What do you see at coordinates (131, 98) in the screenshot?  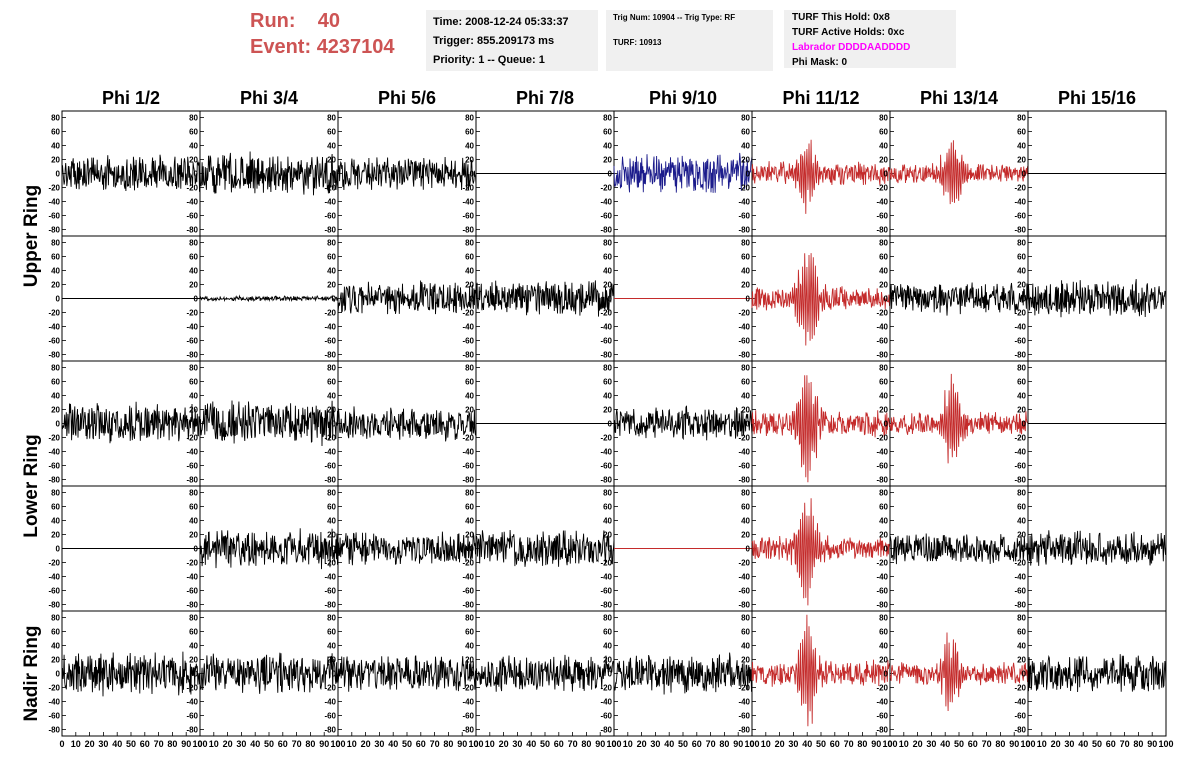 I see `column-title: Phi 1/2` at bounding box center [131, 98].